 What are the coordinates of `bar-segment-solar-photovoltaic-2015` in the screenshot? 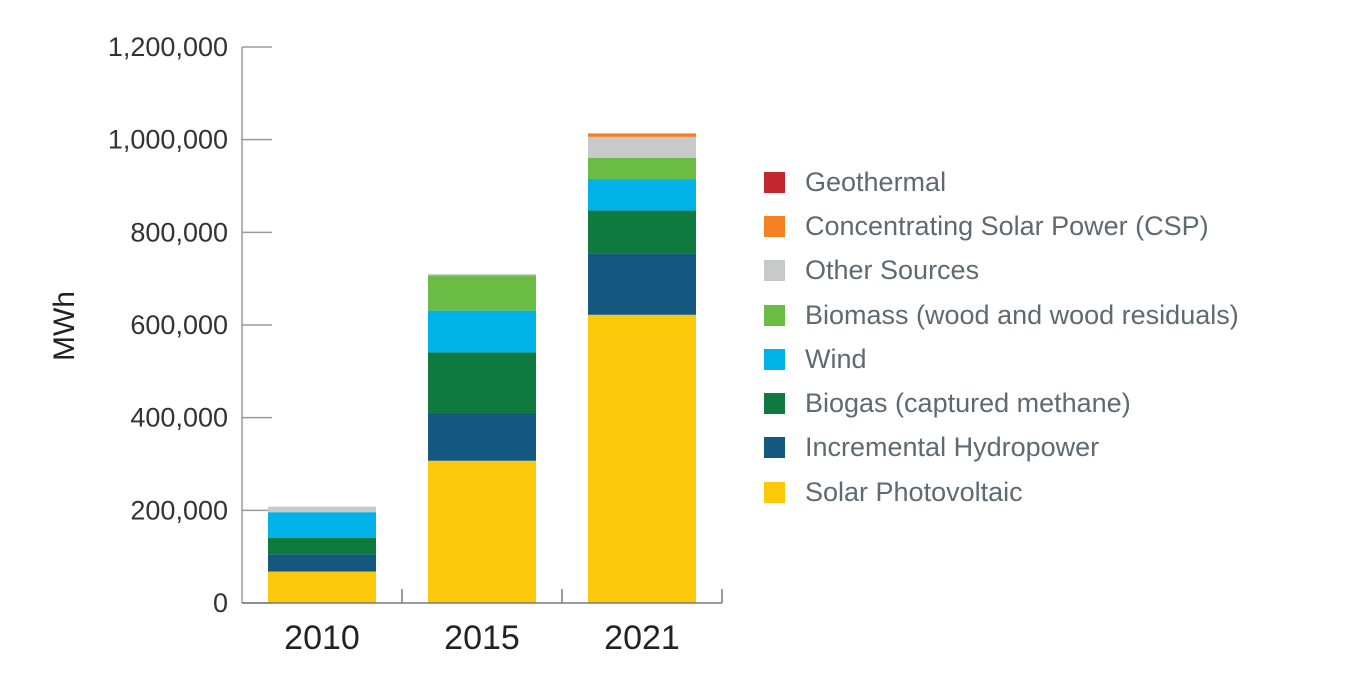 It's located at (482, 531).